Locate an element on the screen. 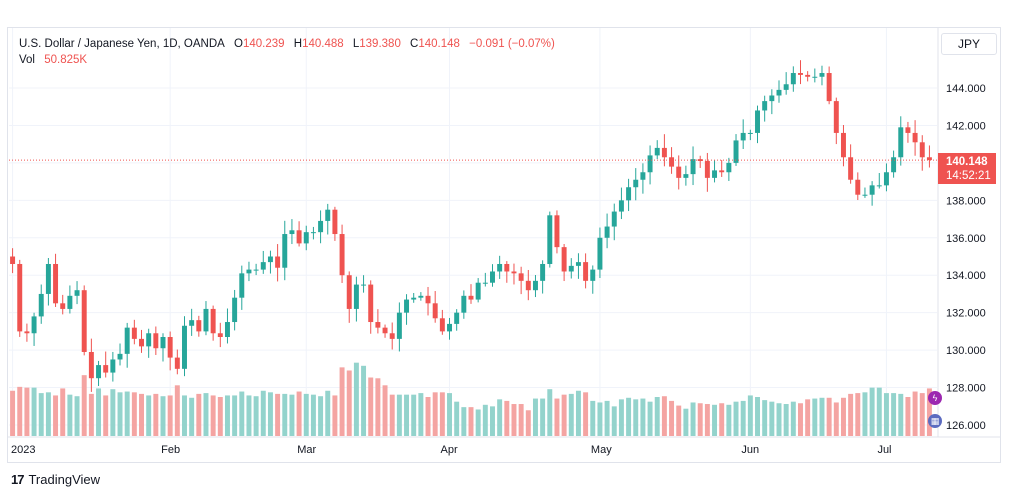 This screenshot has width=1012, height=498. symbol-name: U.S. Dollar / Japanese Yen, 1D, OANDA is located at coordinates (122, 44).